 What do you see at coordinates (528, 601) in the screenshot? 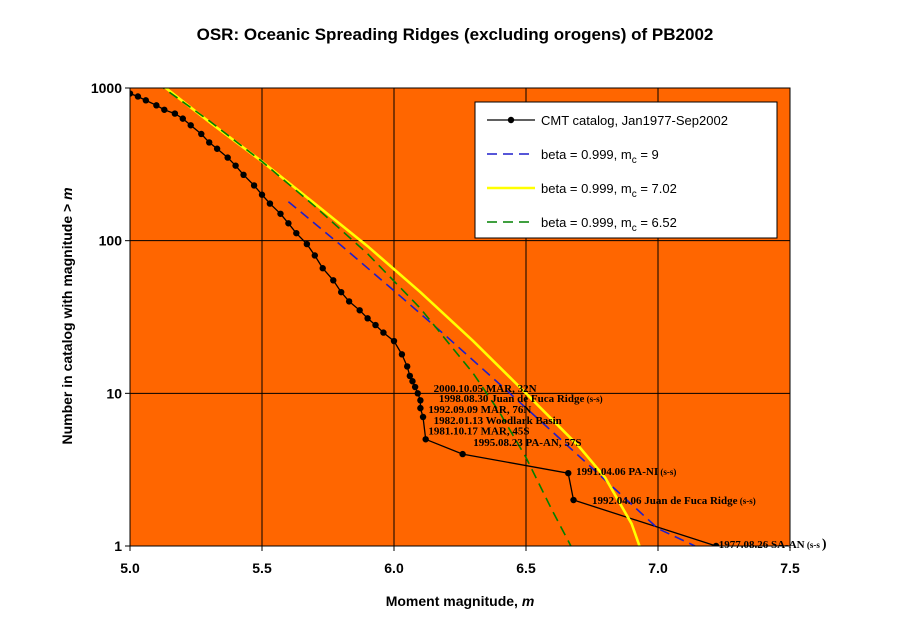
I see `x-axis-label-italic: m` at bounding box center [528, 601].